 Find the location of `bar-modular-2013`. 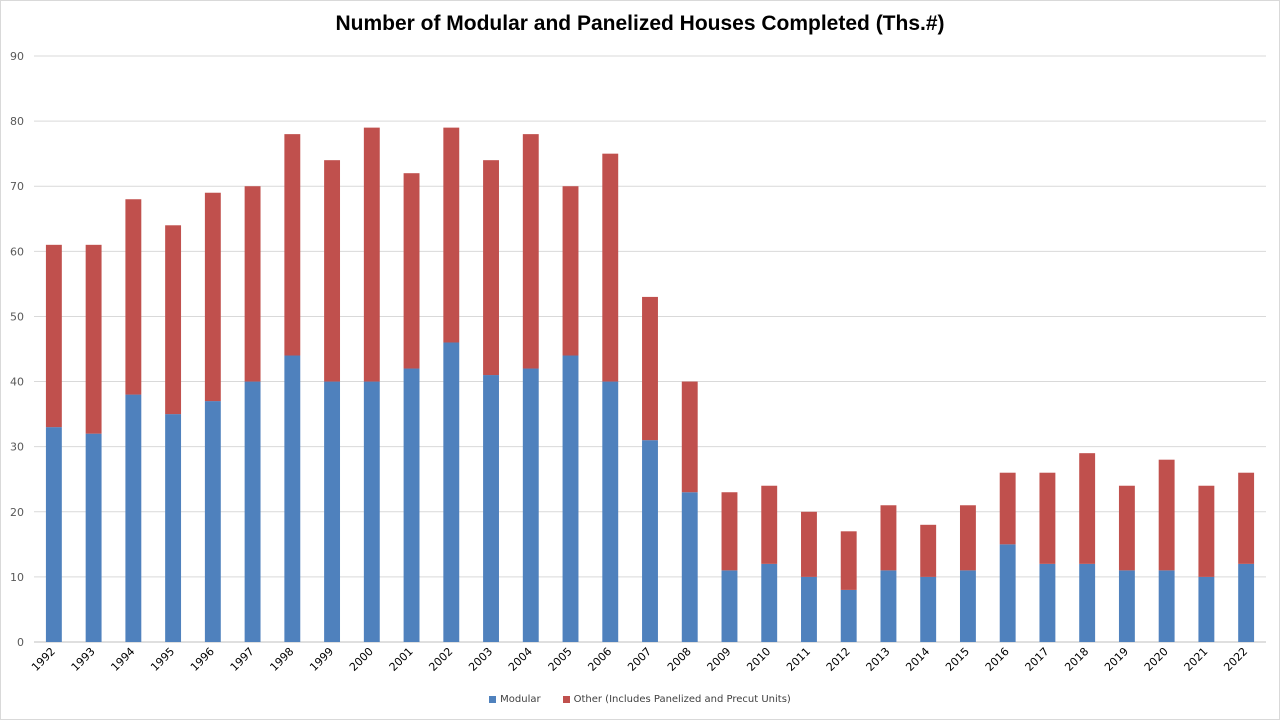

bar-modular-2013 is located at coordinates (888, 606).